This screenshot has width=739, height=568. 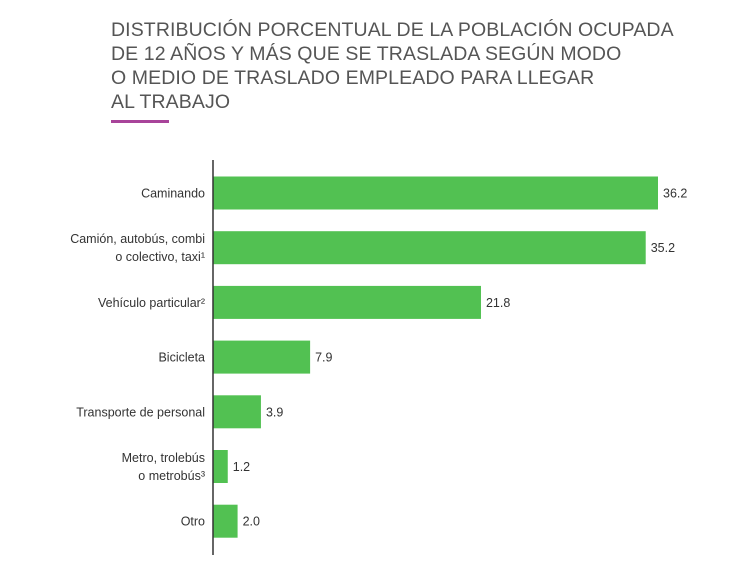 What do you see at coordinates (171, 102) in the screenshot?
I see `chart-title-line: AL TRABAJO` at bounding box center [171, 102].